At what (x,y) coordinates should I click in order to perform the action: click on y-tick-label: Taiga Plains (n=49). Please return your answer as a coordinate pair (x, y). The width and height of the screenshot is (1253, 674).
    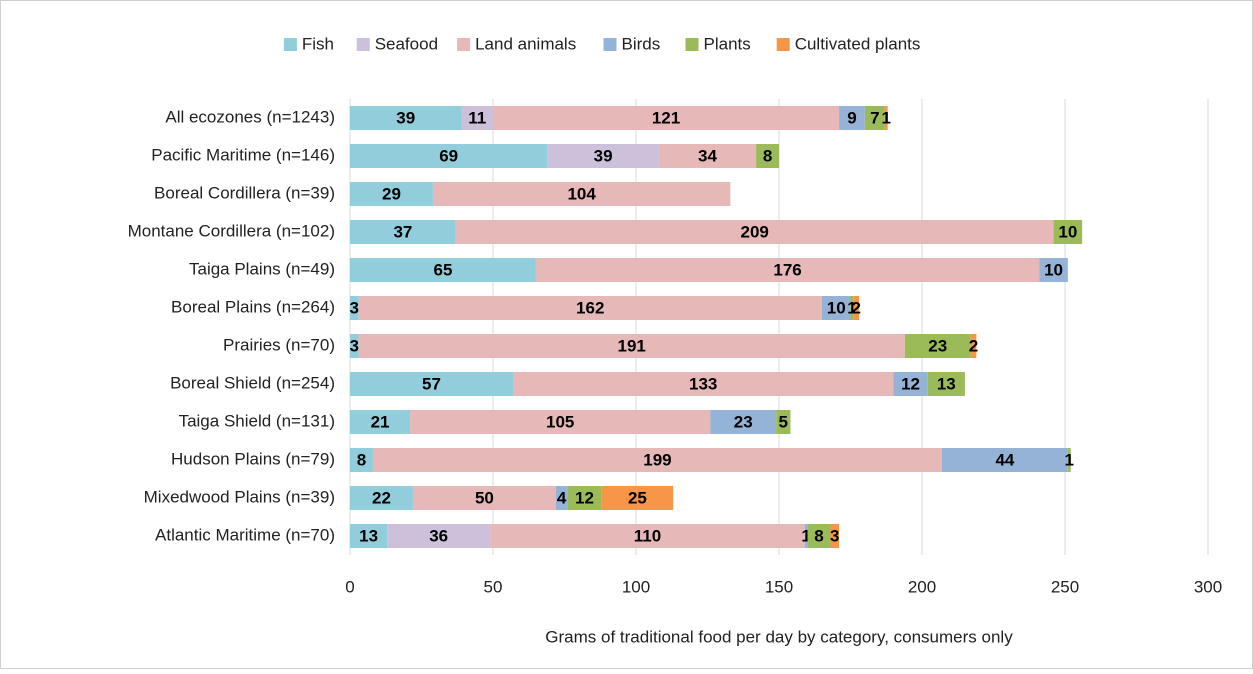
    Looking at the image, I should click on (262, 268).